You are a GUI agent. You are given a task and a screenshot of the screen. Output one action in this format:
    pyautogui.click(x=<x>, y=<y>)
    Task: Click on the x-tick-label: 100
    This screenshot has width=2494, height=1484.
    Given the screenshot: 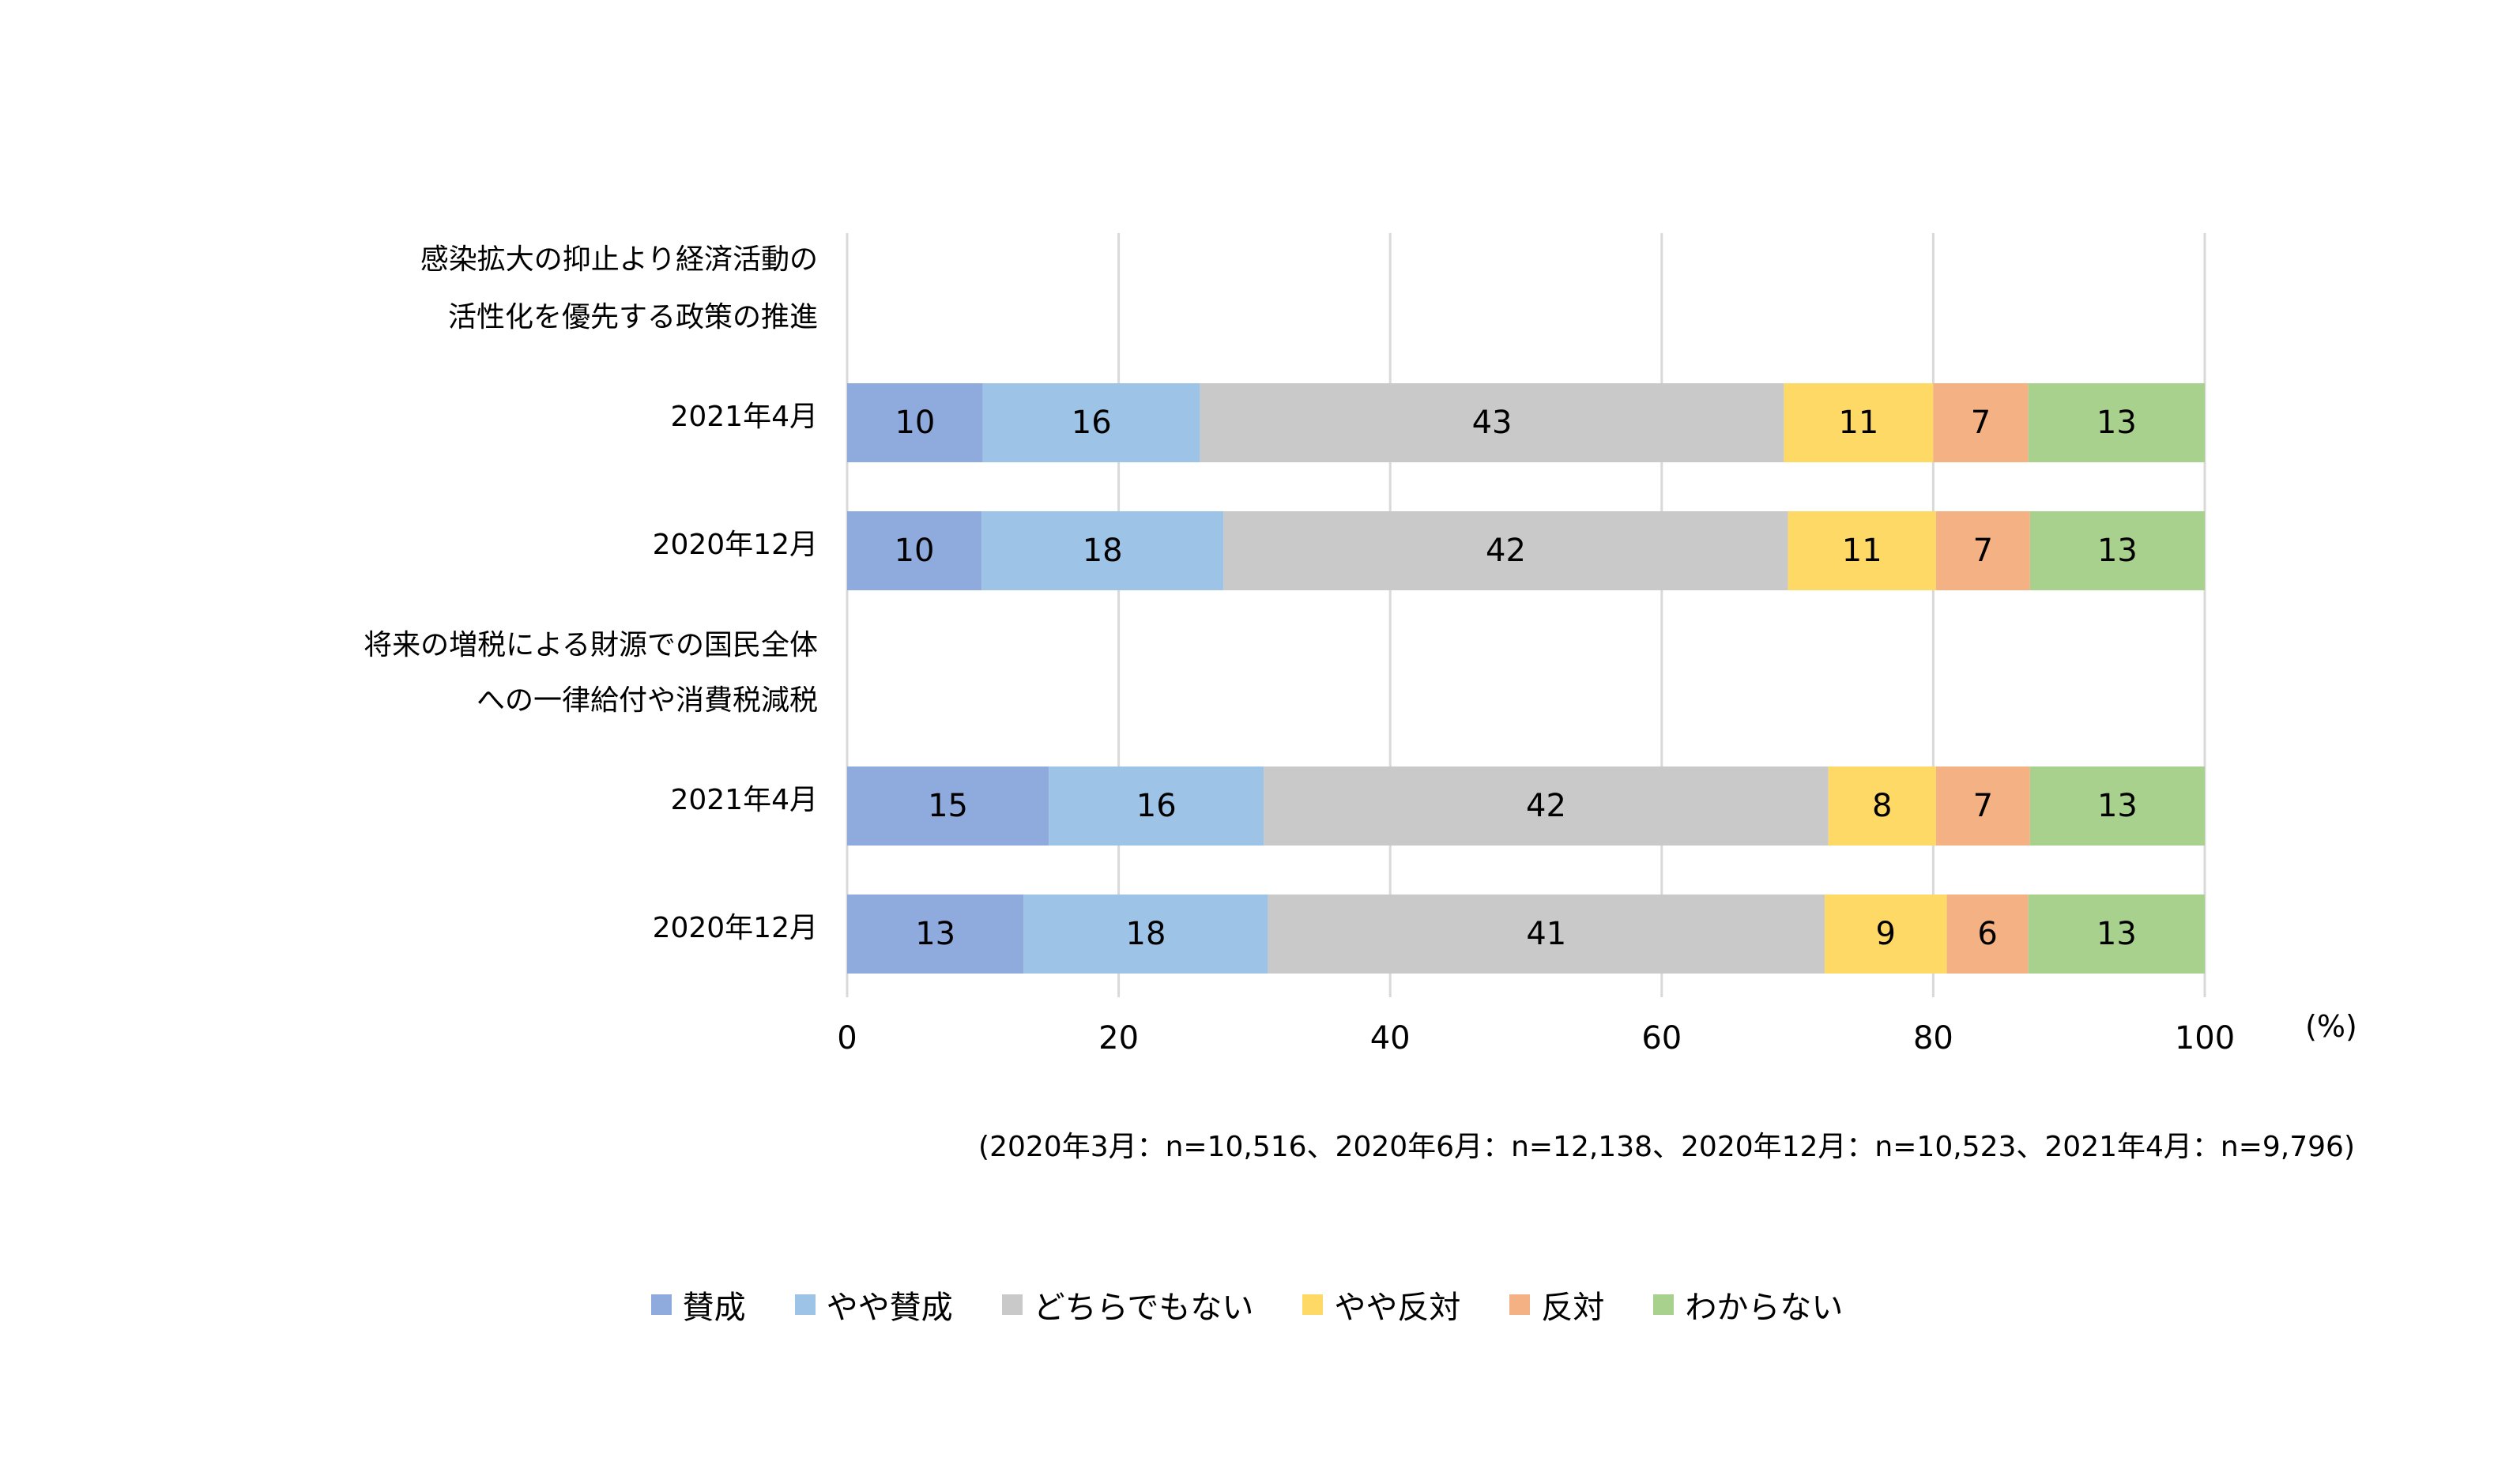 What is the action you would take?
    pyautogui.click(x=2205, y=1038)
    